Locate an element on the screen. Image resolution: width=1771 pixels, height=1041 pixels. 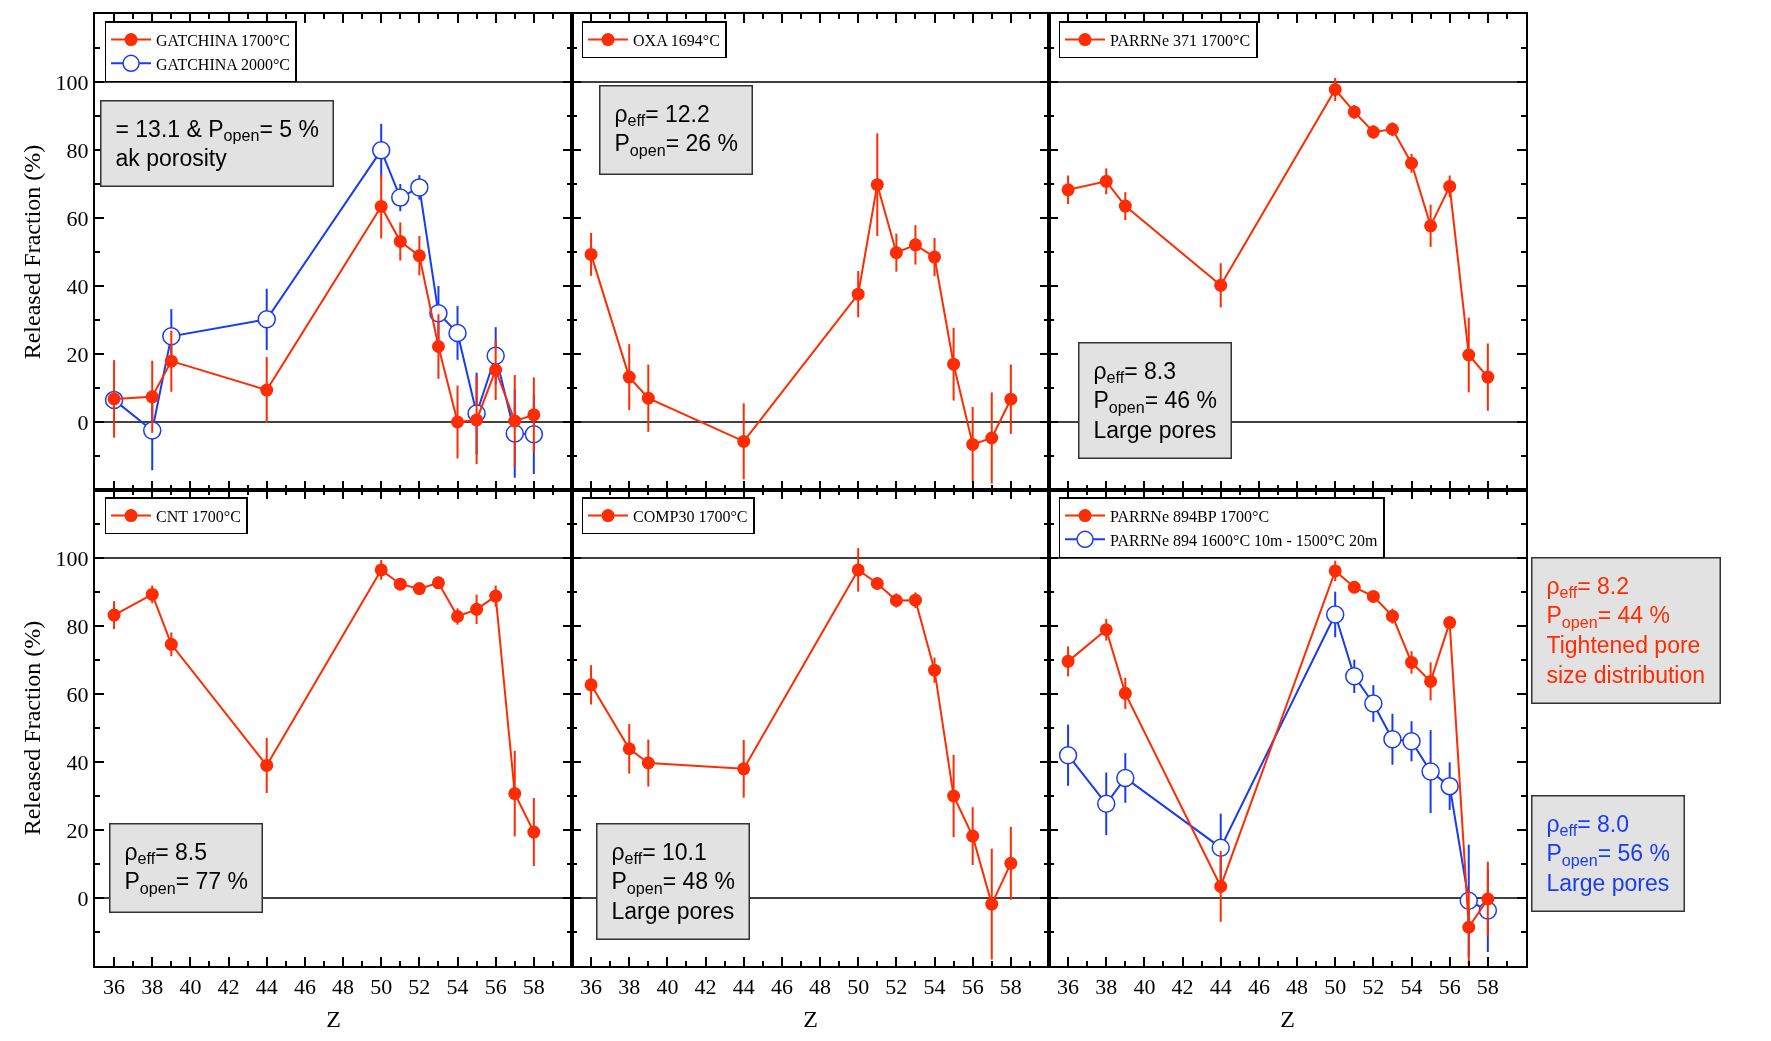
legend-label: PARRNe 894 1600°C 10m - 1500°C 20m is located at coordinates (1244, 540).